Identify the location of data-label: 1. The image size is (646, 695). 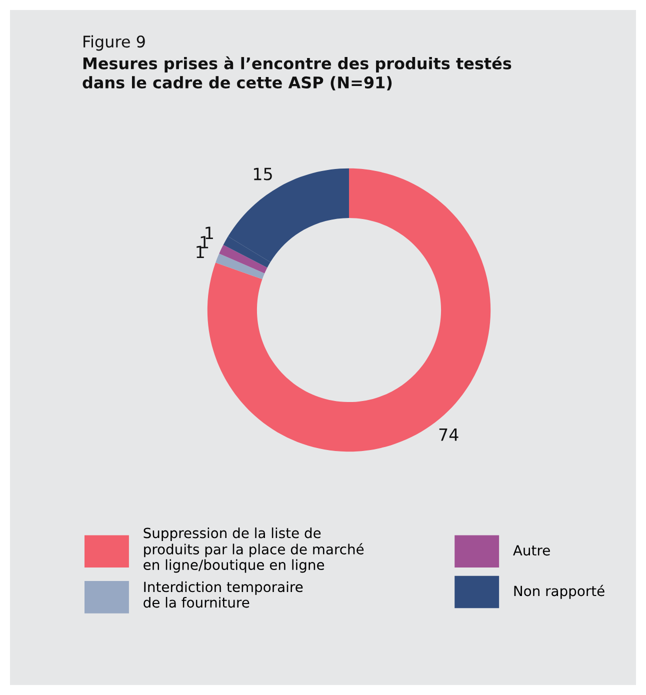
(209, 232).